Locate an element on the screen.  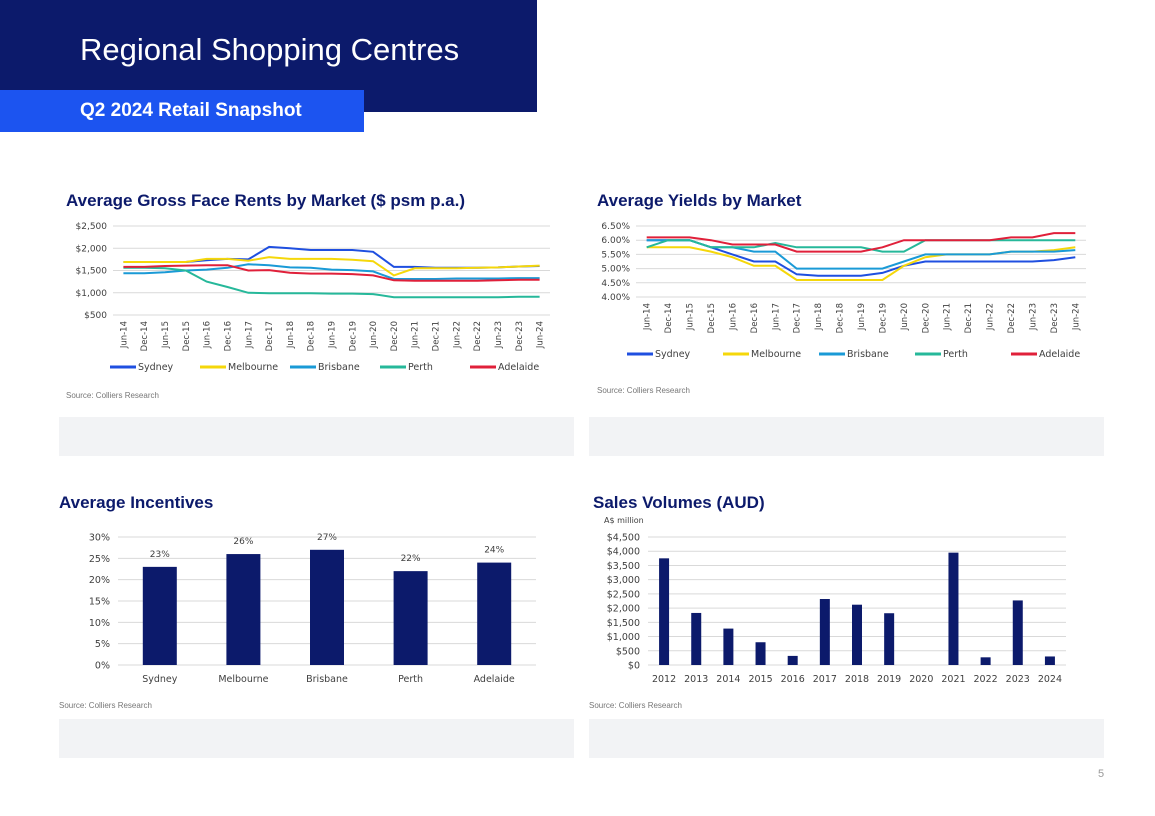
x-tick-label: 2019 is located at coordinates (889, 679).